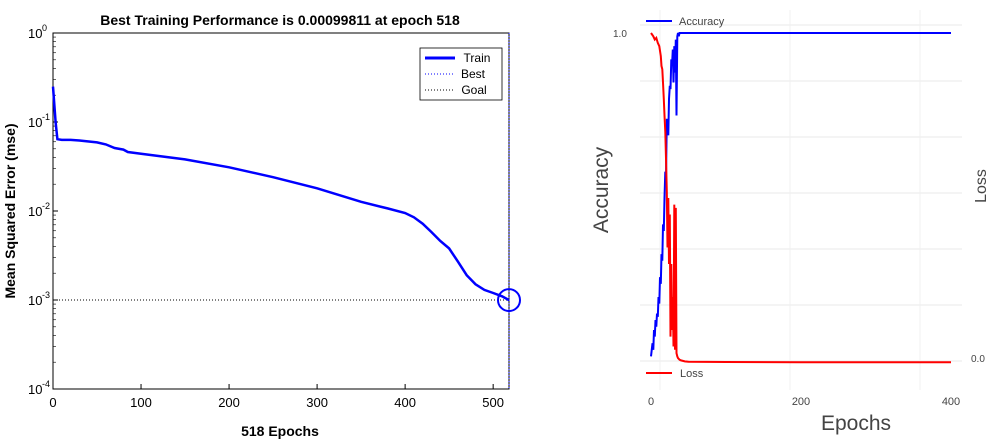 This screenshot has height=444, width=996. I want to click on left-x-tick-label: 0, so click(52, 402).